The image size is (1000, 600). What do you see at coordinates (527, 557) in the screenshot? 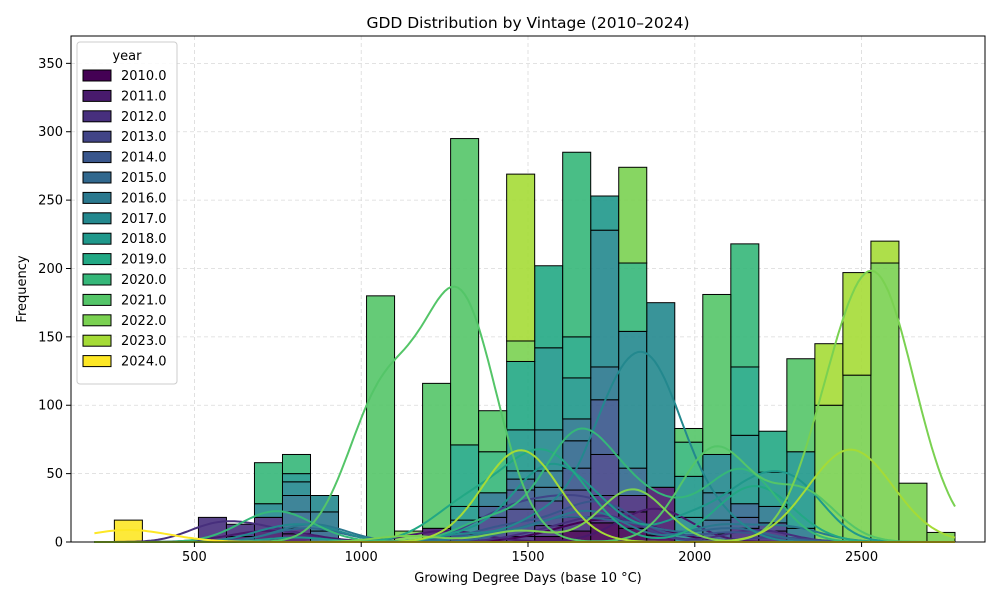
I see `x-tick-label: 1500` at bounding box center [527, 557].